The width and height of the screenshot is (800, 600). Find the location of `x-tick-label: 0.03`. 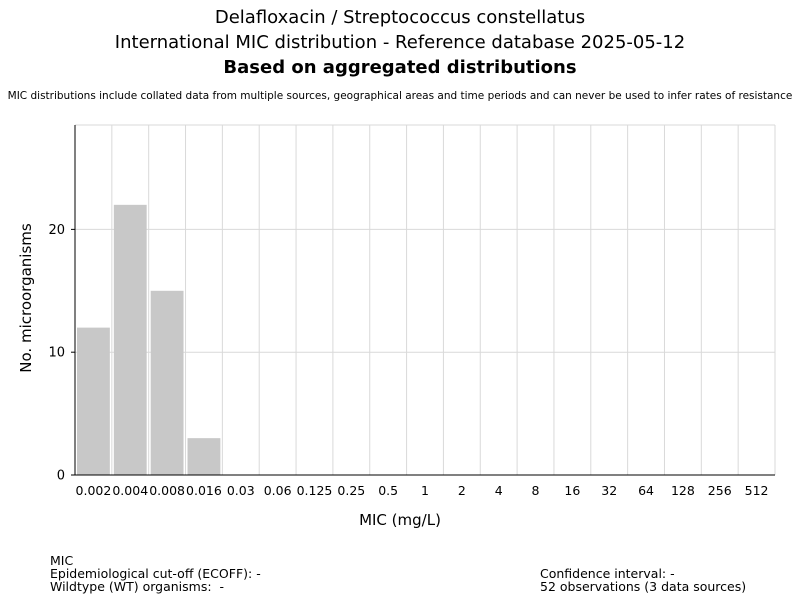

x-tick-label: 0.03 is located at coordinates (241, 490).